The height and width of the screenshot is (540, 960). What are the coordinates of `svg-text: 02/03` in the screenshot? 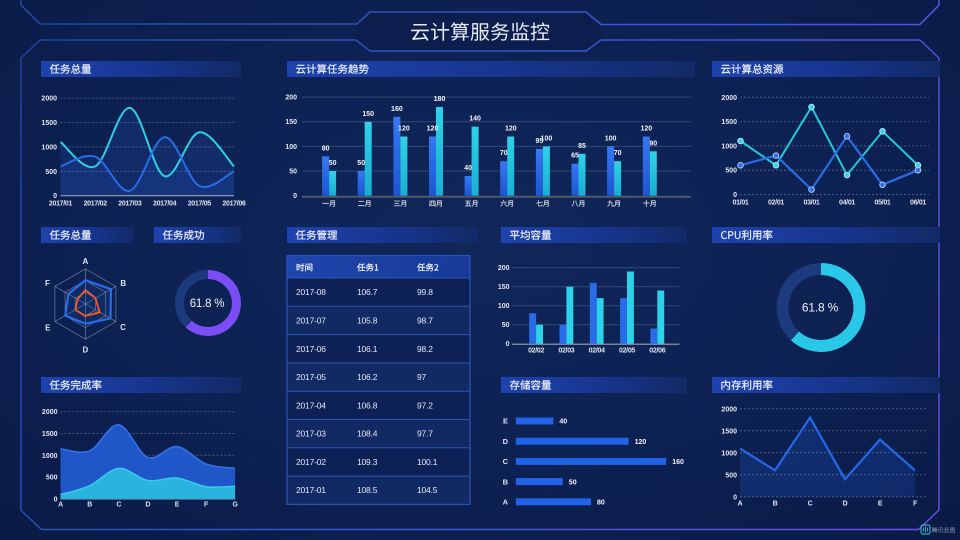 It's located at (566, 351).